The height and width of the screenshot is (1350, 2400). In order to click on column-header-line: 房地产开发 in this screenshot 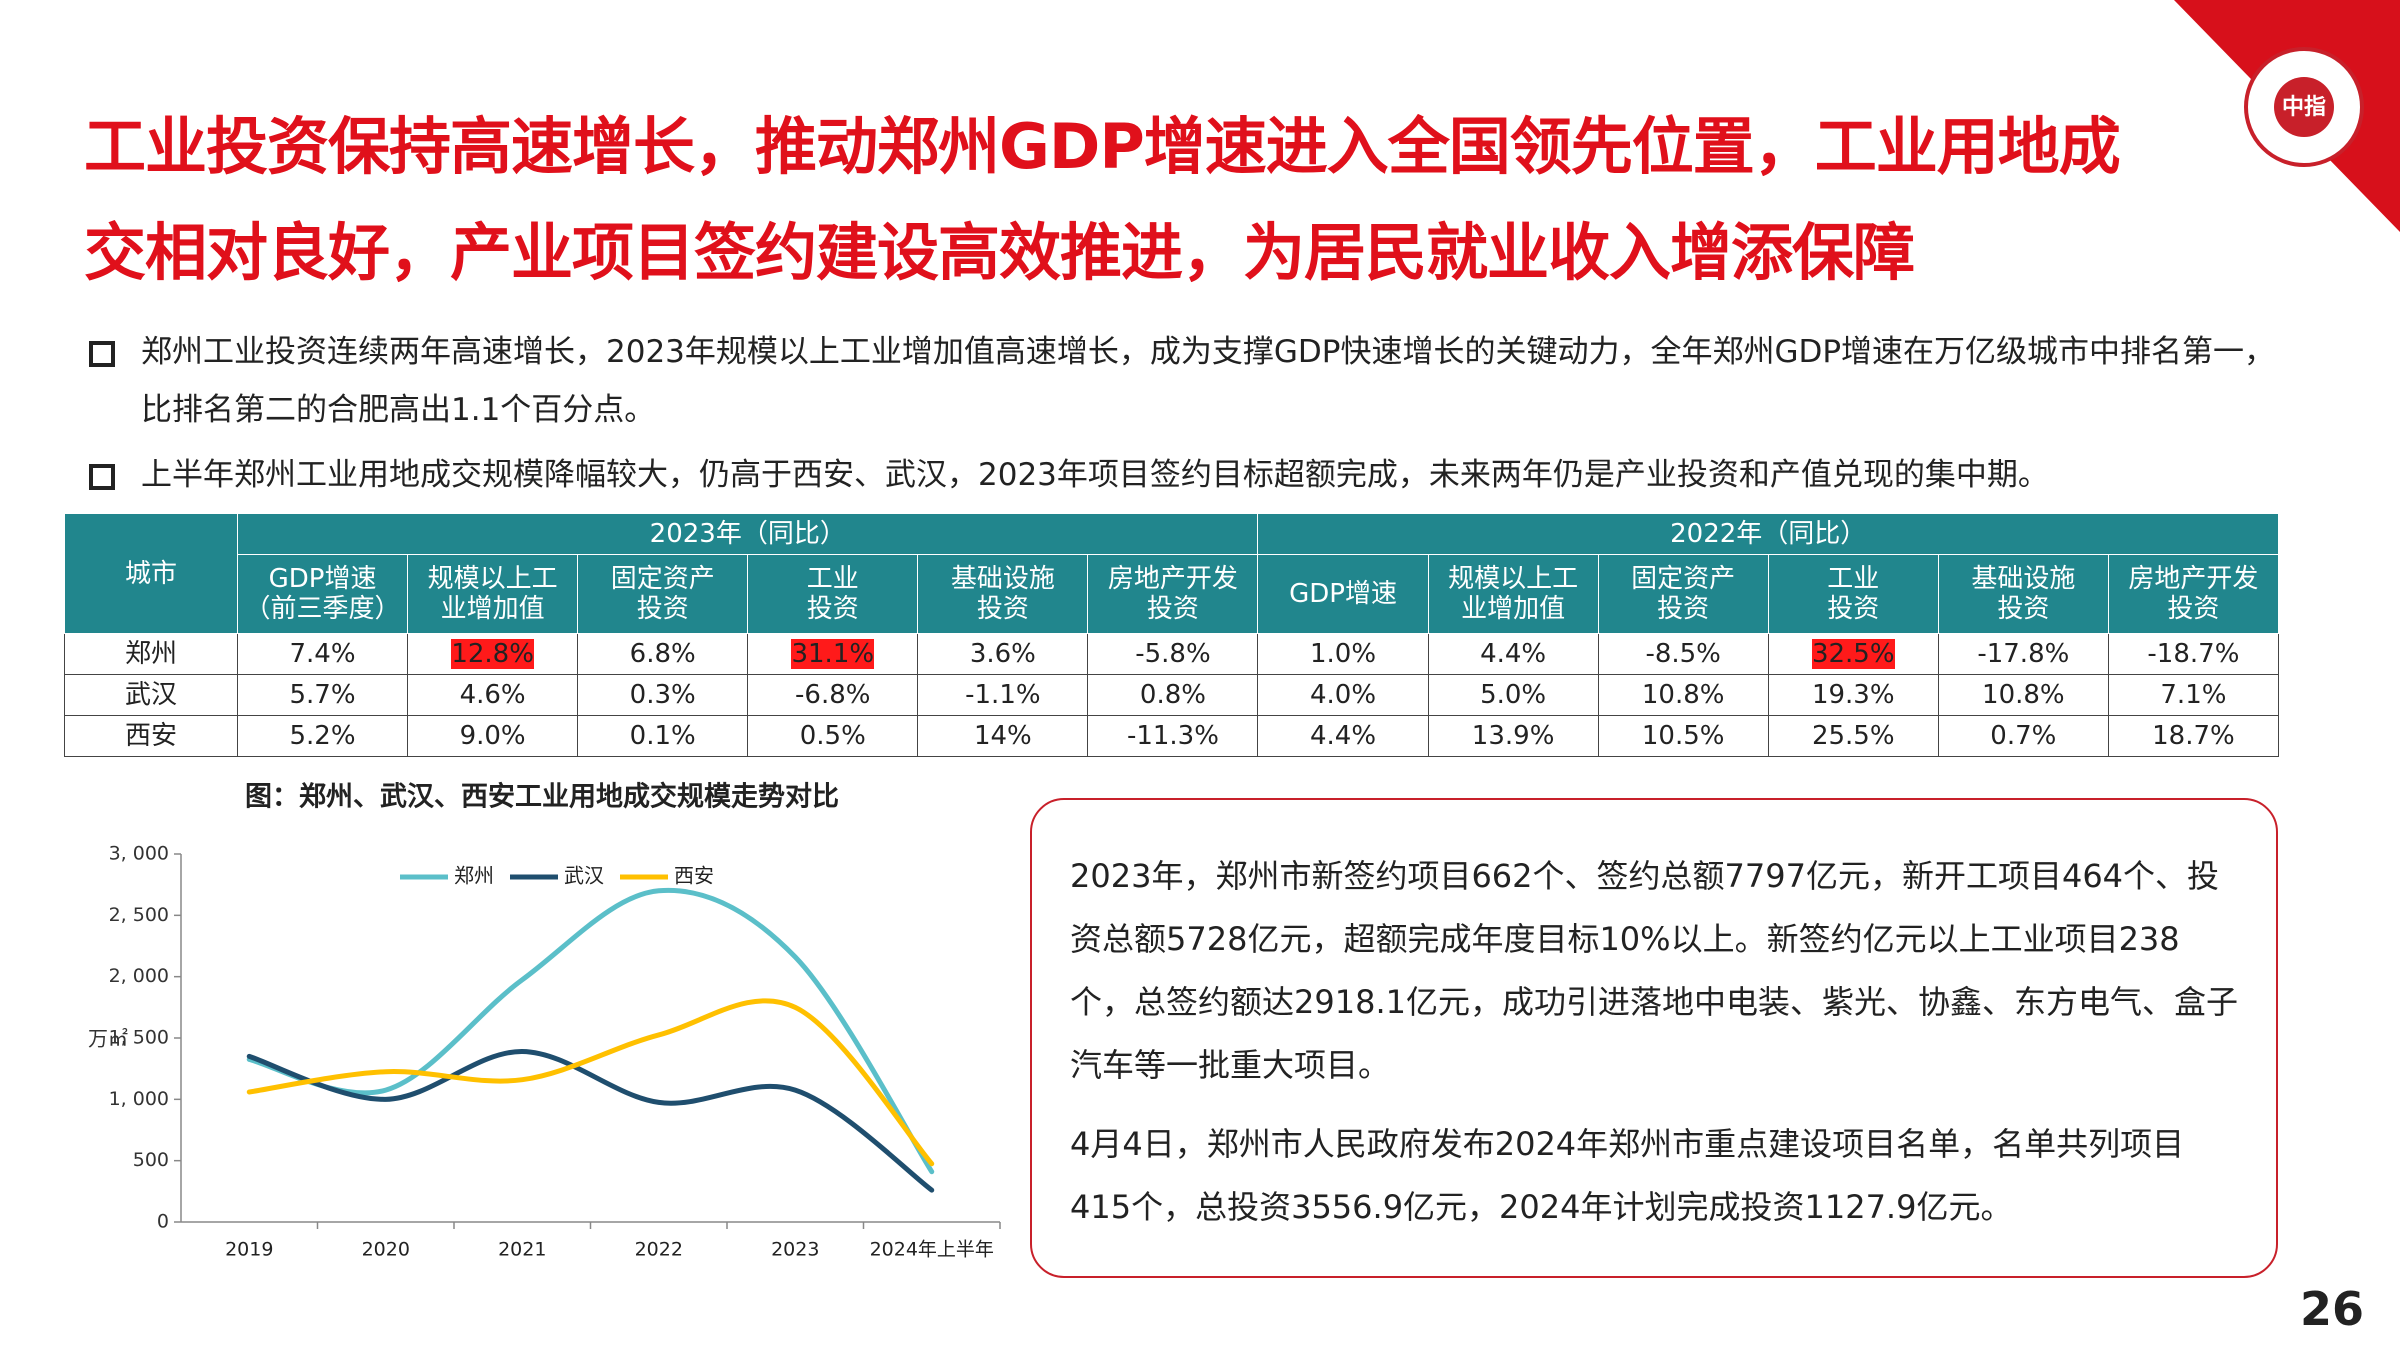, I will do `click(1172, 579)`.